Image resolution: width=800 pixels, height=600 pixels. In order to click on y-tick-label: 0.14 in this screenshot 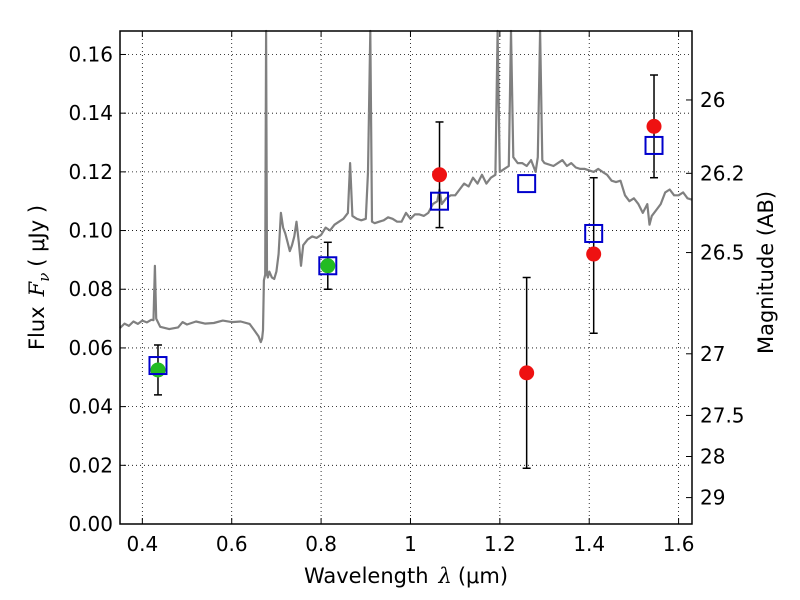, I will do `click(90, 113)`.